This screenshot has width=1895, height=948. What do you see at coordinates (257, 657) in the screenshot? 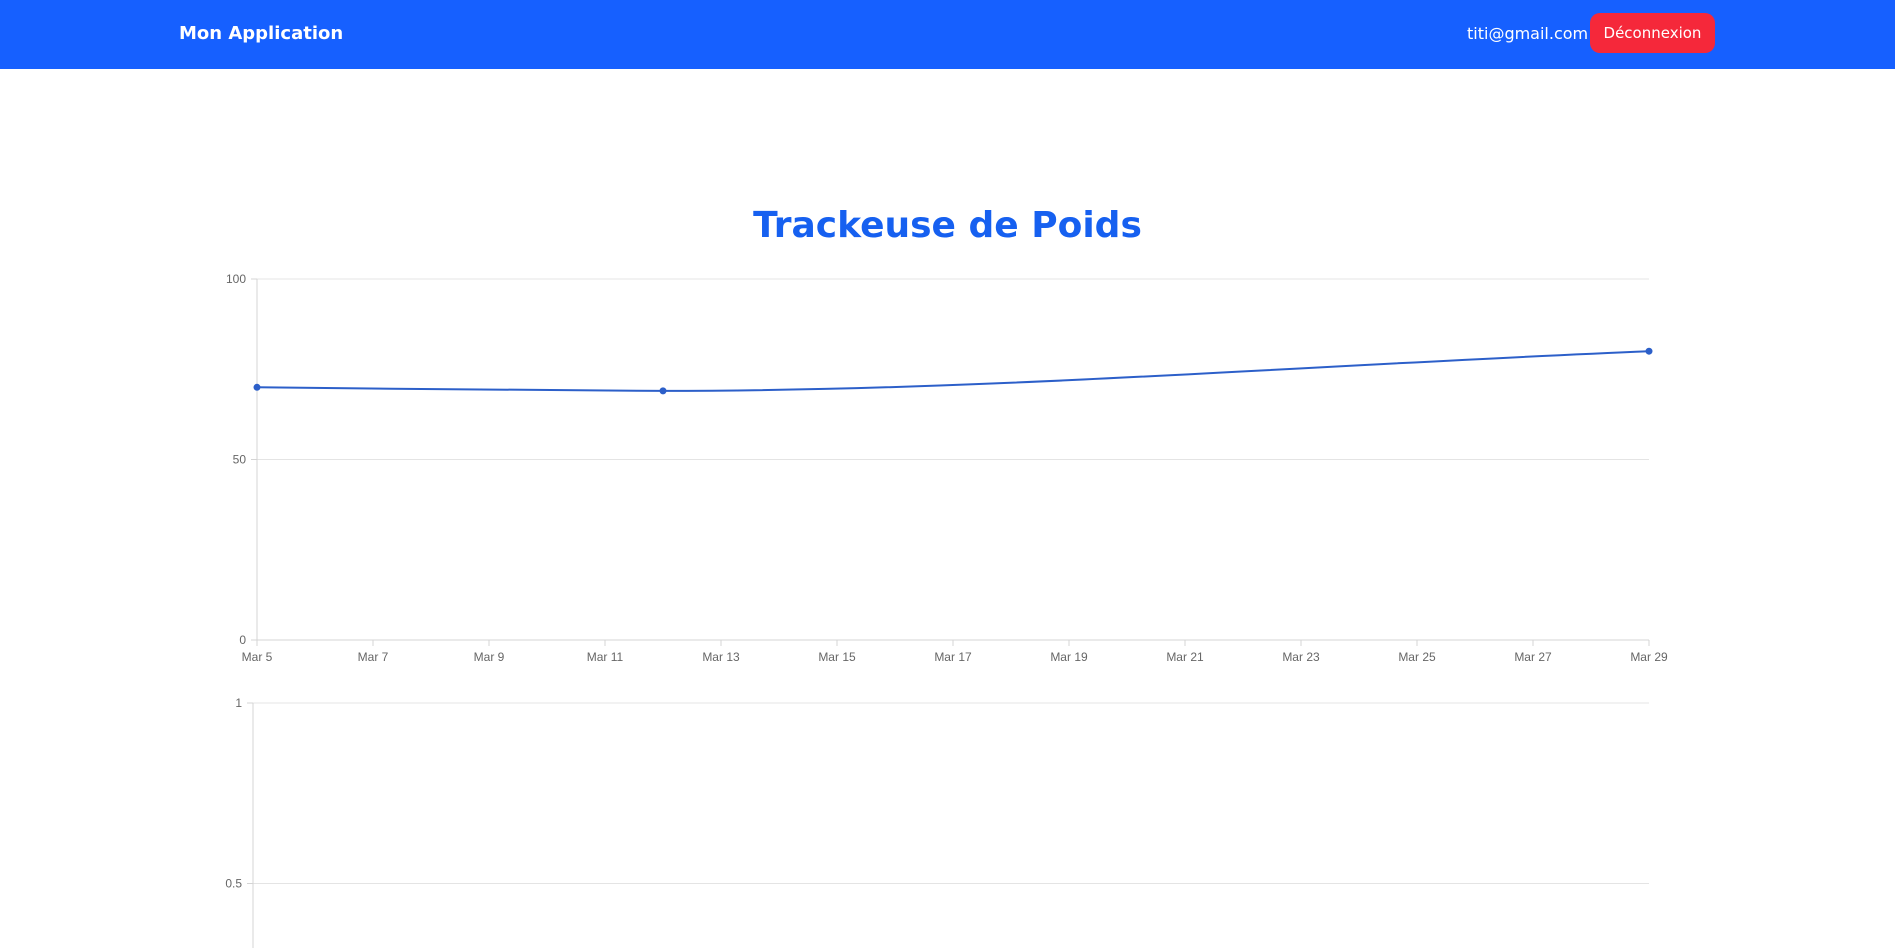
I see `x-tick-label: Mar 5` at bounding box center [257, 657].